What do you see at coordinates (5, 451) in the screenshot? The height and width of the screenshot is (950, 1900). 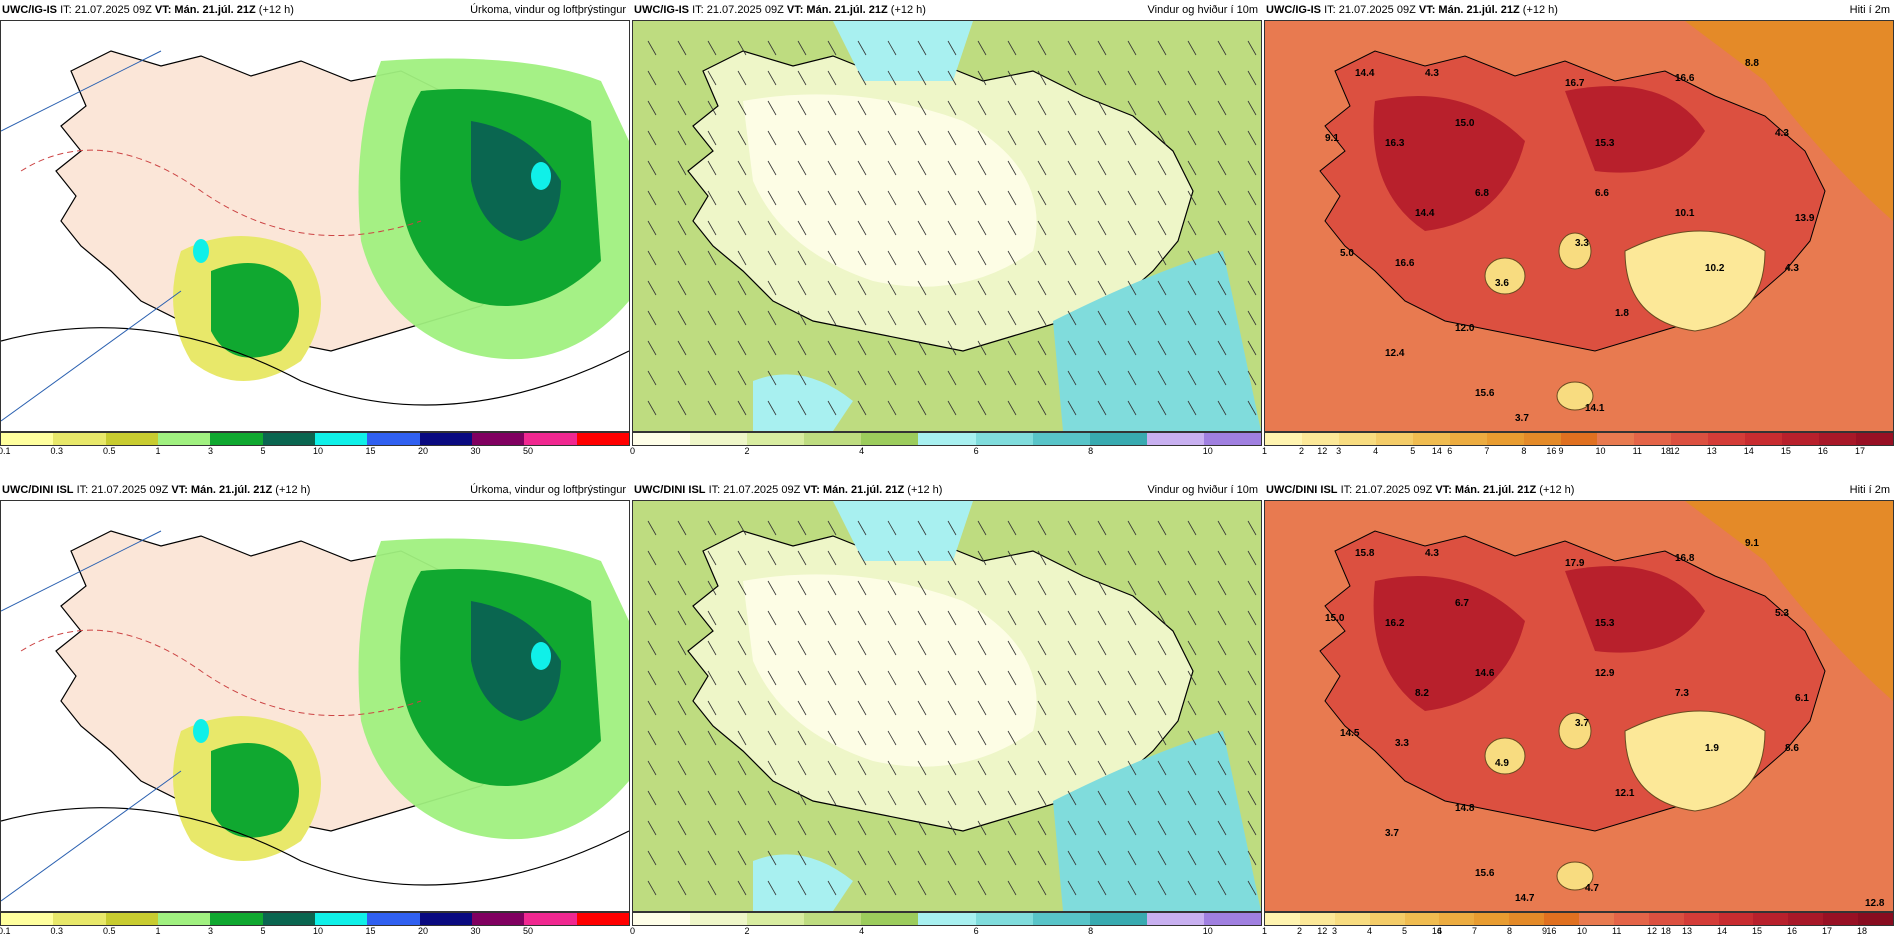 I see `colorbar-tick-label: 0.1` at bounding box center [5, 451].